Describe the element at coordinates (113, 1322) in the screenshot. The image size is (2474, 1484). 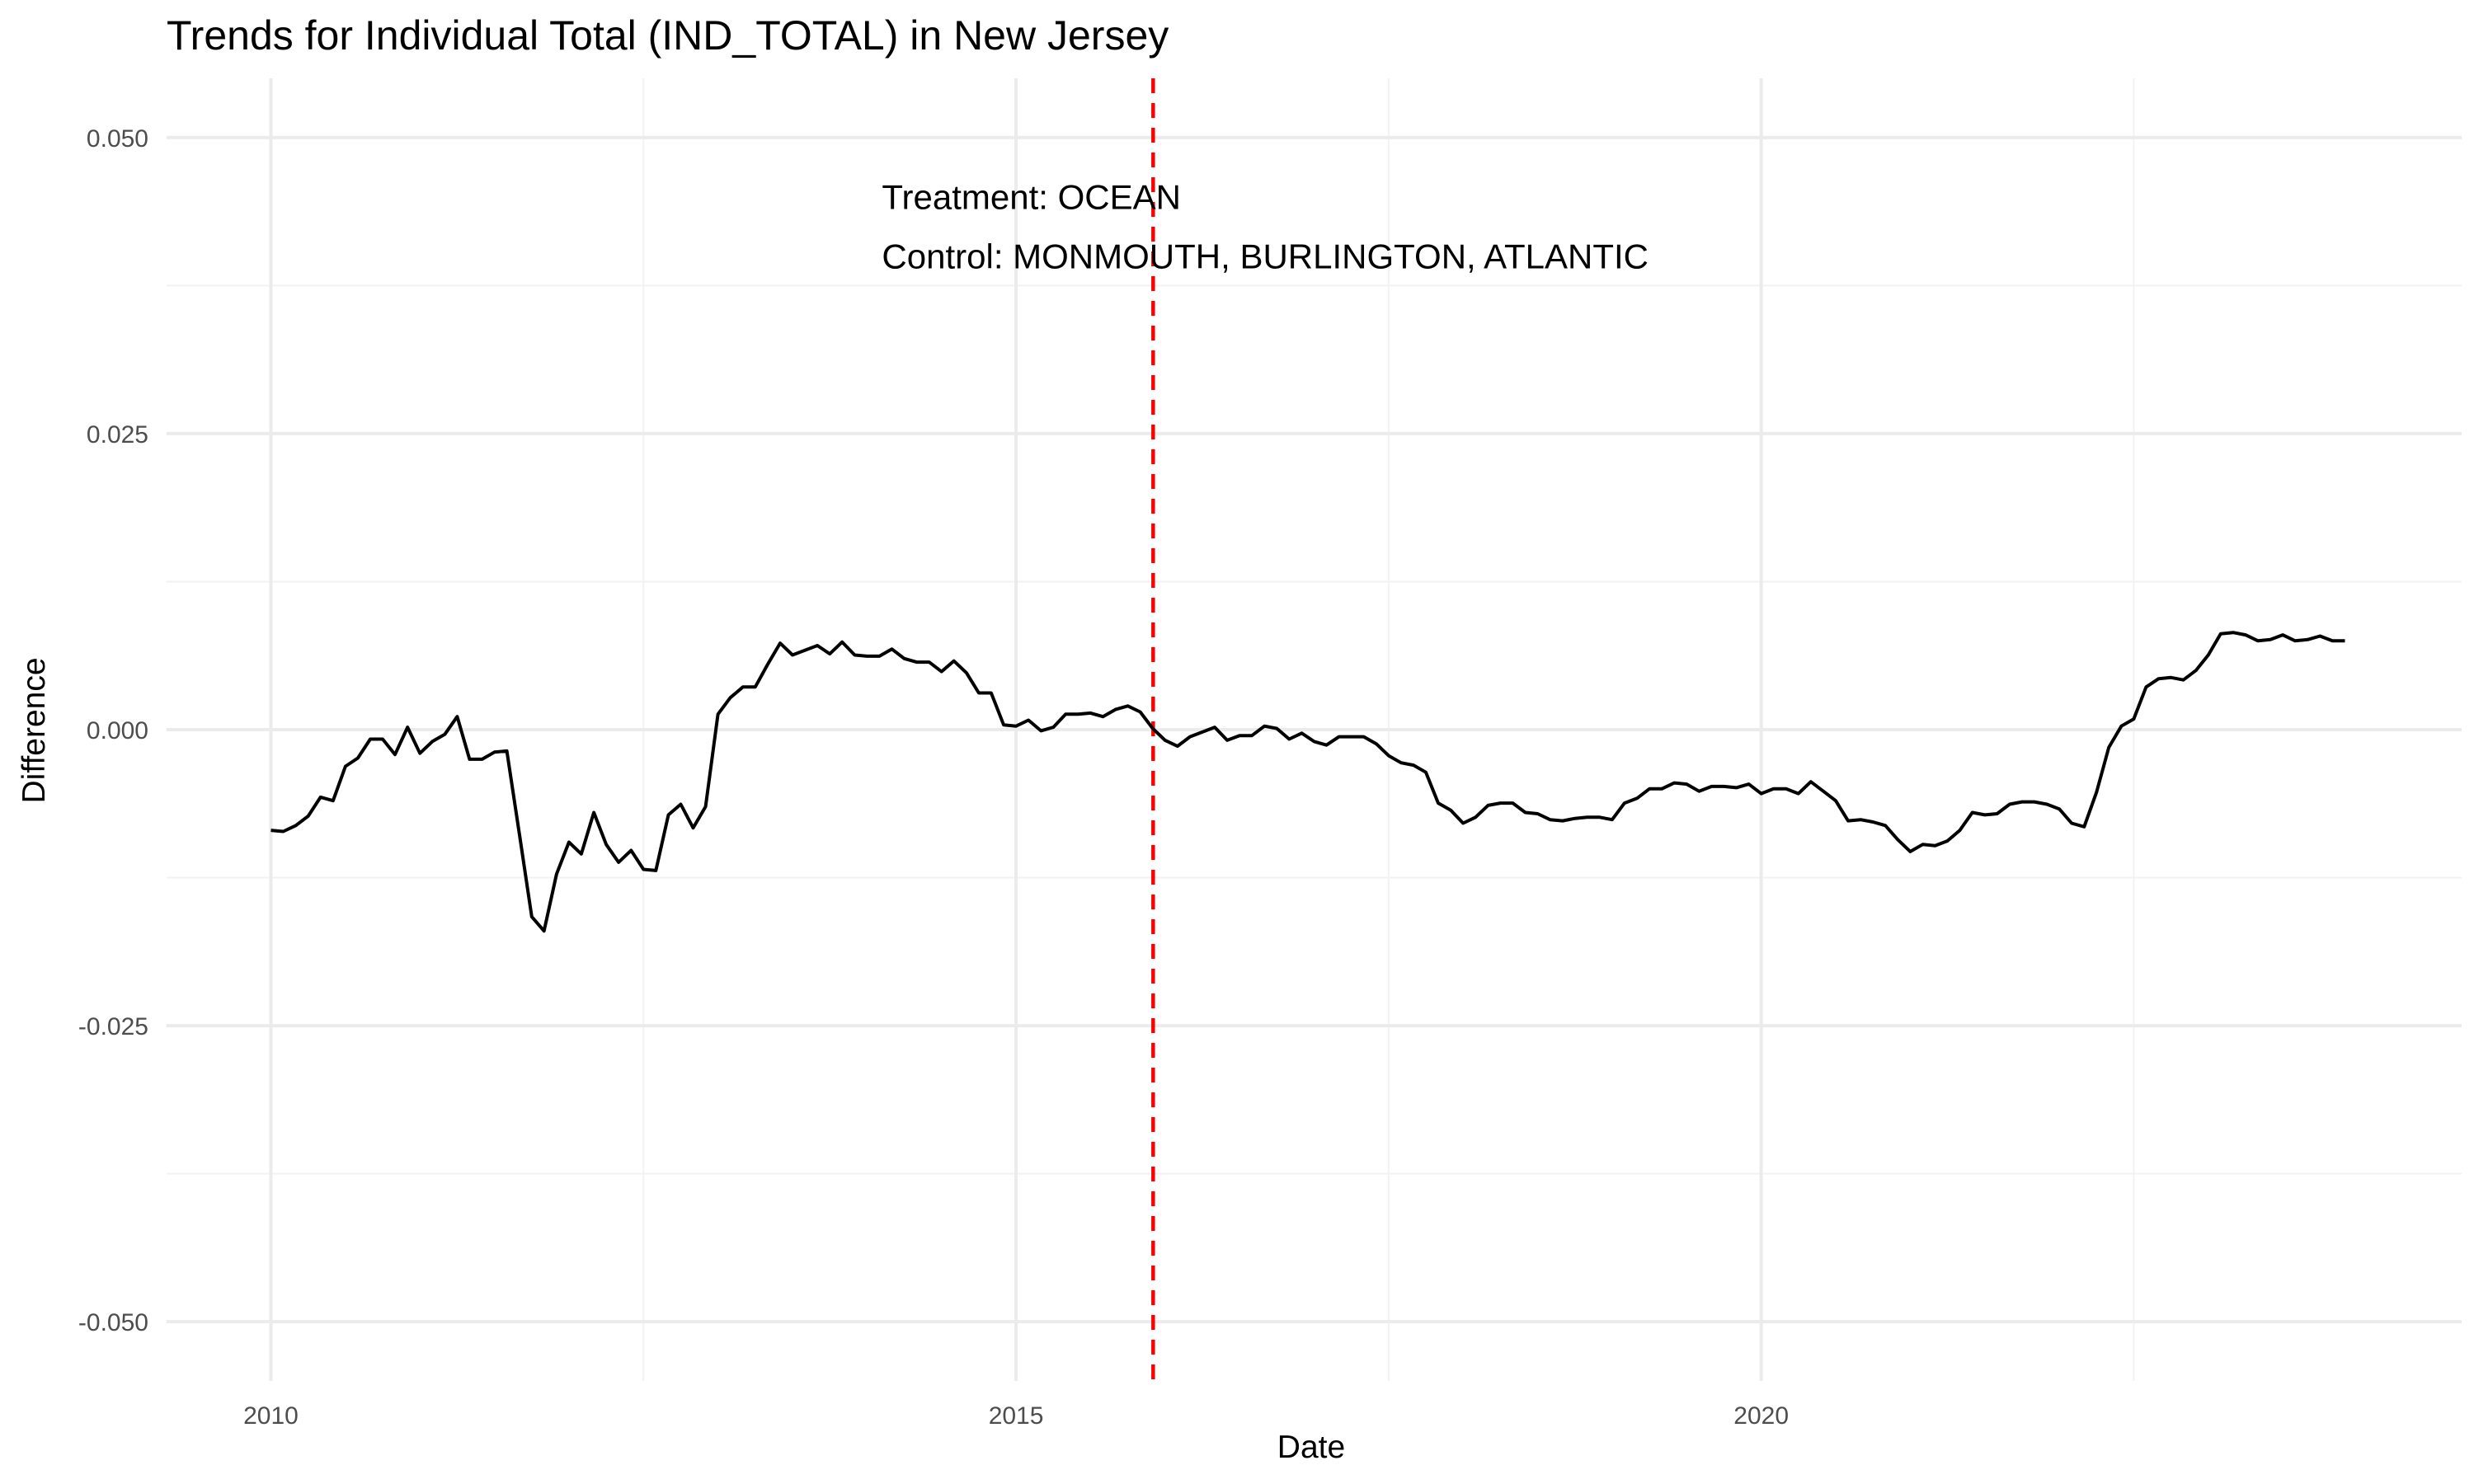
I see `y-tick-label: -0.050` at that location.